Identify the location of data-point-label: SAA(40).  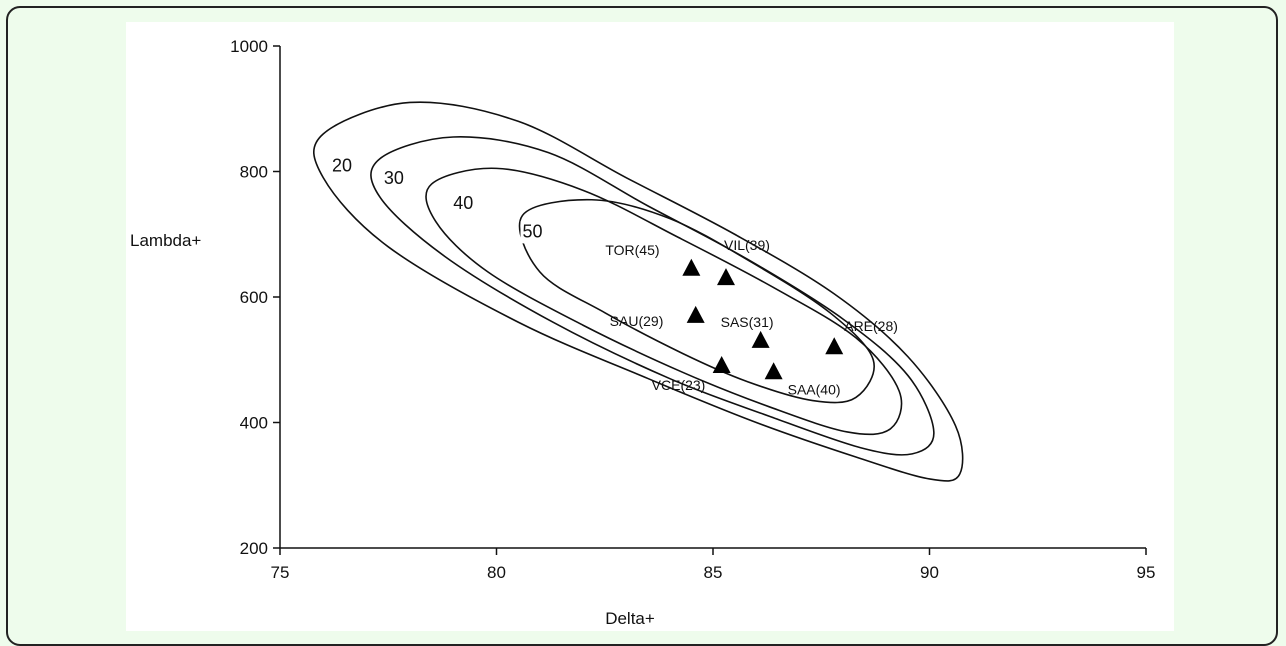
(814, 389).